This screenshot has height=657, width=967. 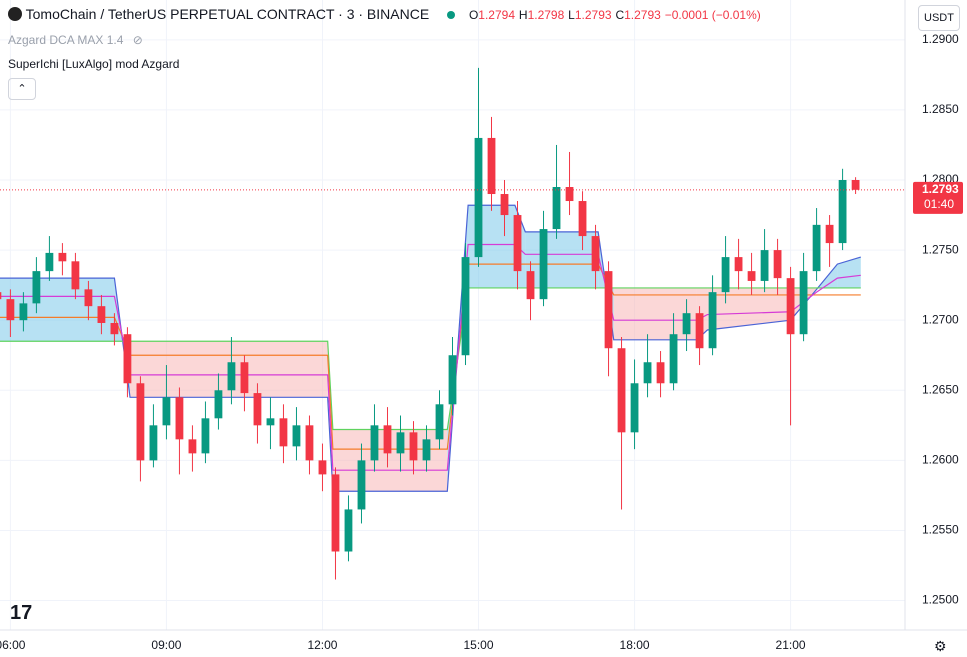 I want to click on change: −0.0001 (−0.01%), so click(x=712, y=15).